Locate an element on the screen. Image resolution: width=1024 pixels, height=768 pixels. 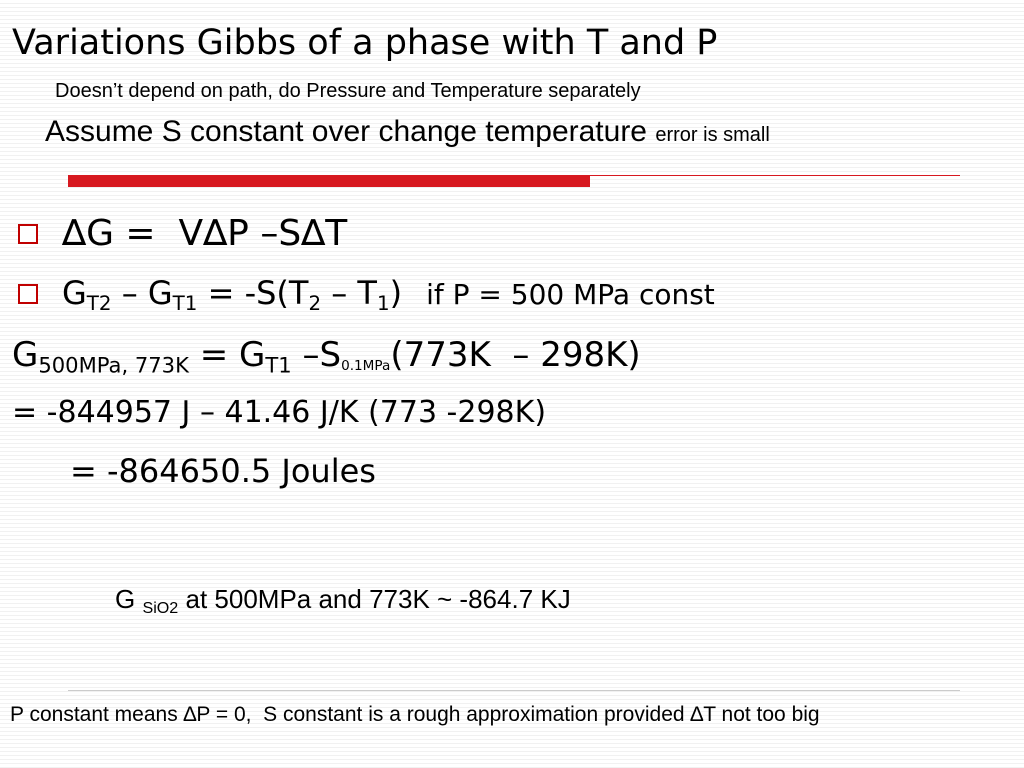
subscript: 1 is located at coordinates (383, 303).